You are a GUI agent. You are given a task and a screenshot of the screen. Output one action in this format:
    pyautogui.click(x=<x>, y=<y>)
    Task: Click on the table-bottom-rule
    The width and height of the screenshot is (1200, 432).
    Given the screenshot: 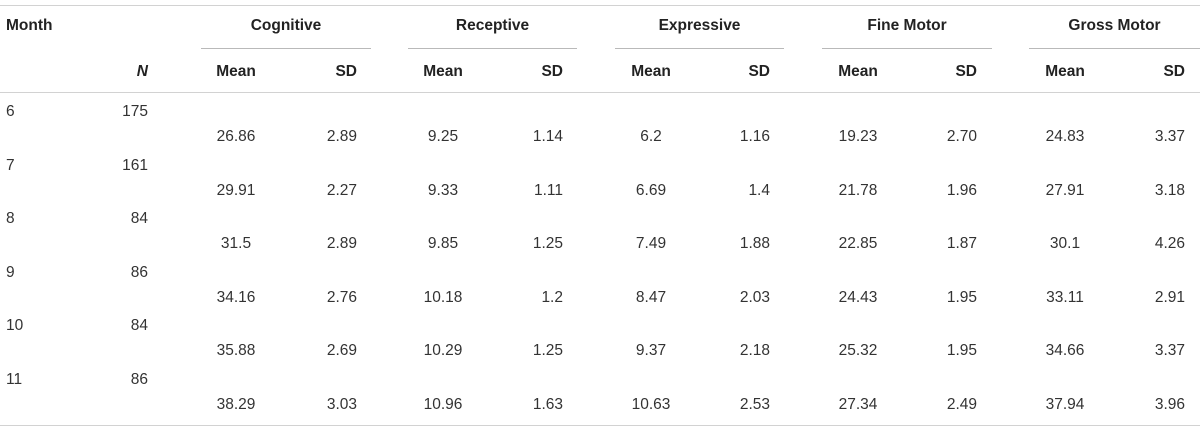 What is the action you would take?
    pyautogui.click(x=600, y=425)
    